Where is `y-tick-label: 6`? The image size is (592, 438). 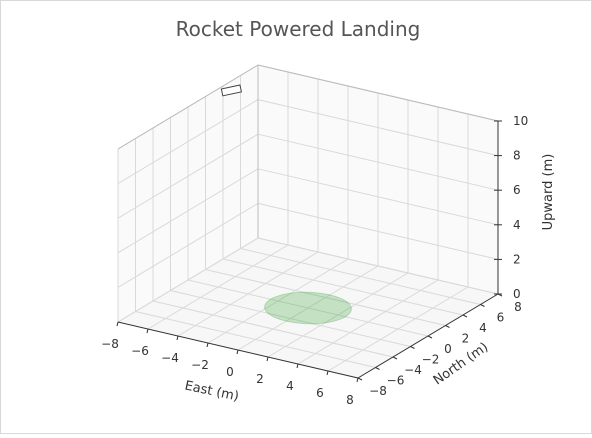 y-tick-label: 6 is located at coordinates (501, 318).